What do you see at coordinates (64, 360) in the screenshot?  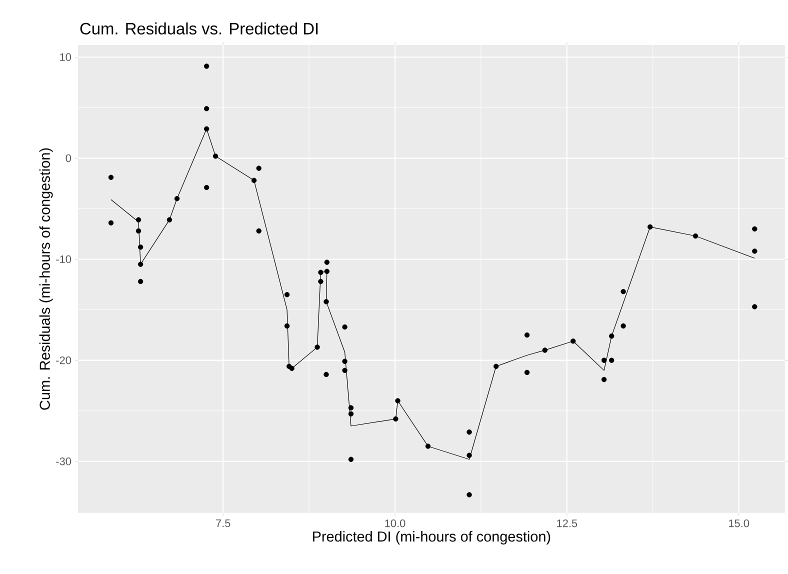 I see `y-tick-label: -20` at bounding box center [64, 360].